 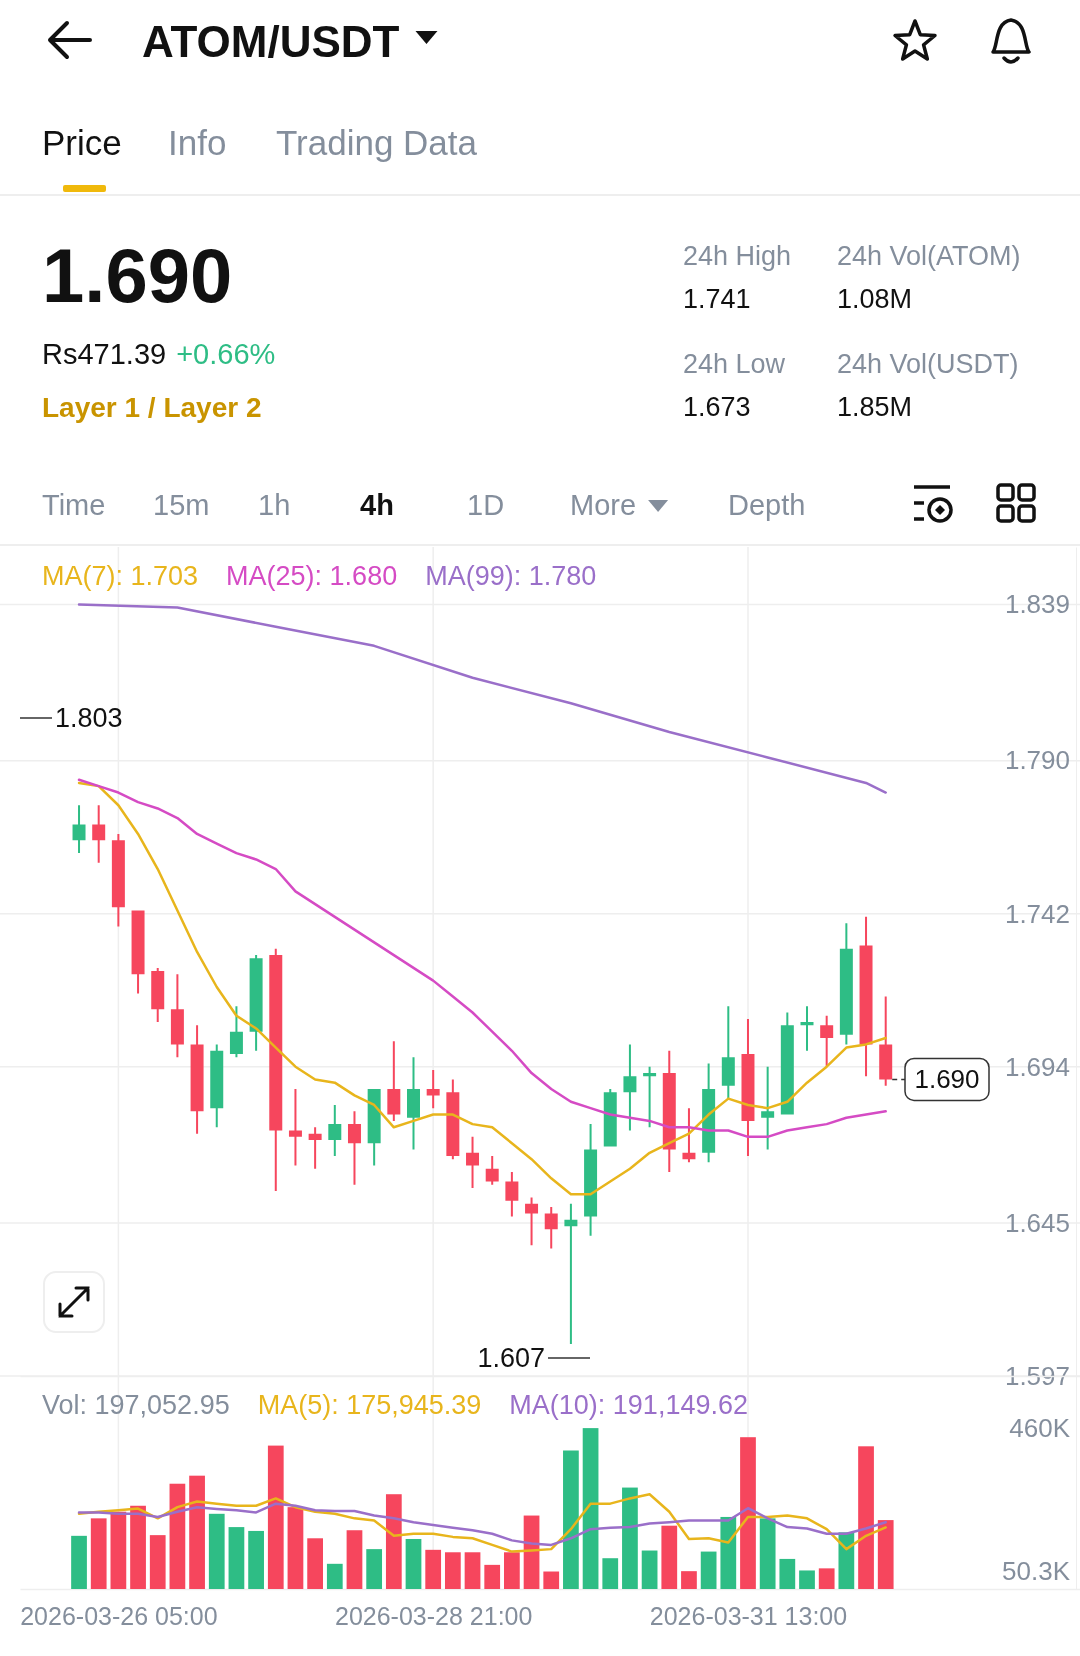 What do you see at coordinates (74, 505) in the screenshot?
I see `text: Time` at bounding box center [74, 505].